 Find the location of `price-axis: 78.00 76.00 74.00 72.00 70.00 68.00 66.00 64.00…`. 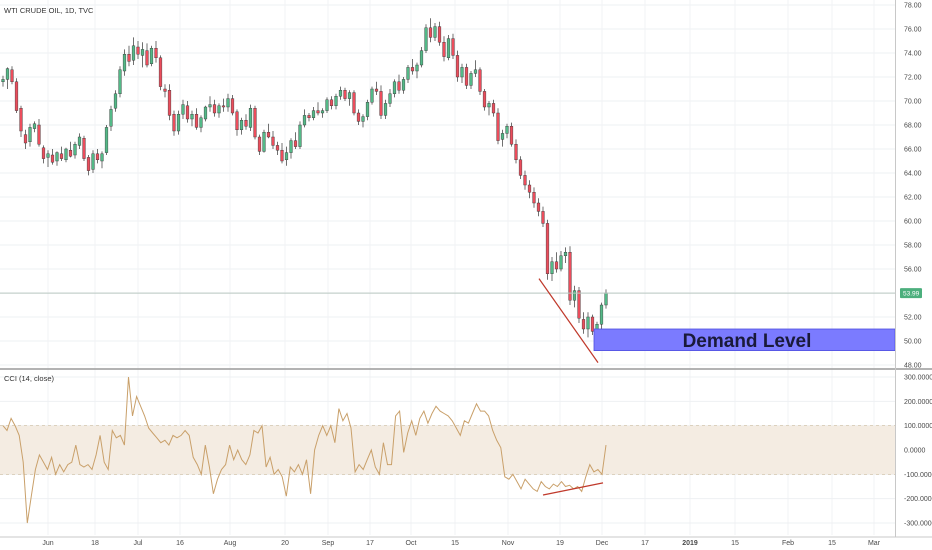

price-axis: 78.00 76.00 74.00 72.00 70.00 68.00 66.00 64.00… is located at coordinates (913, 186).